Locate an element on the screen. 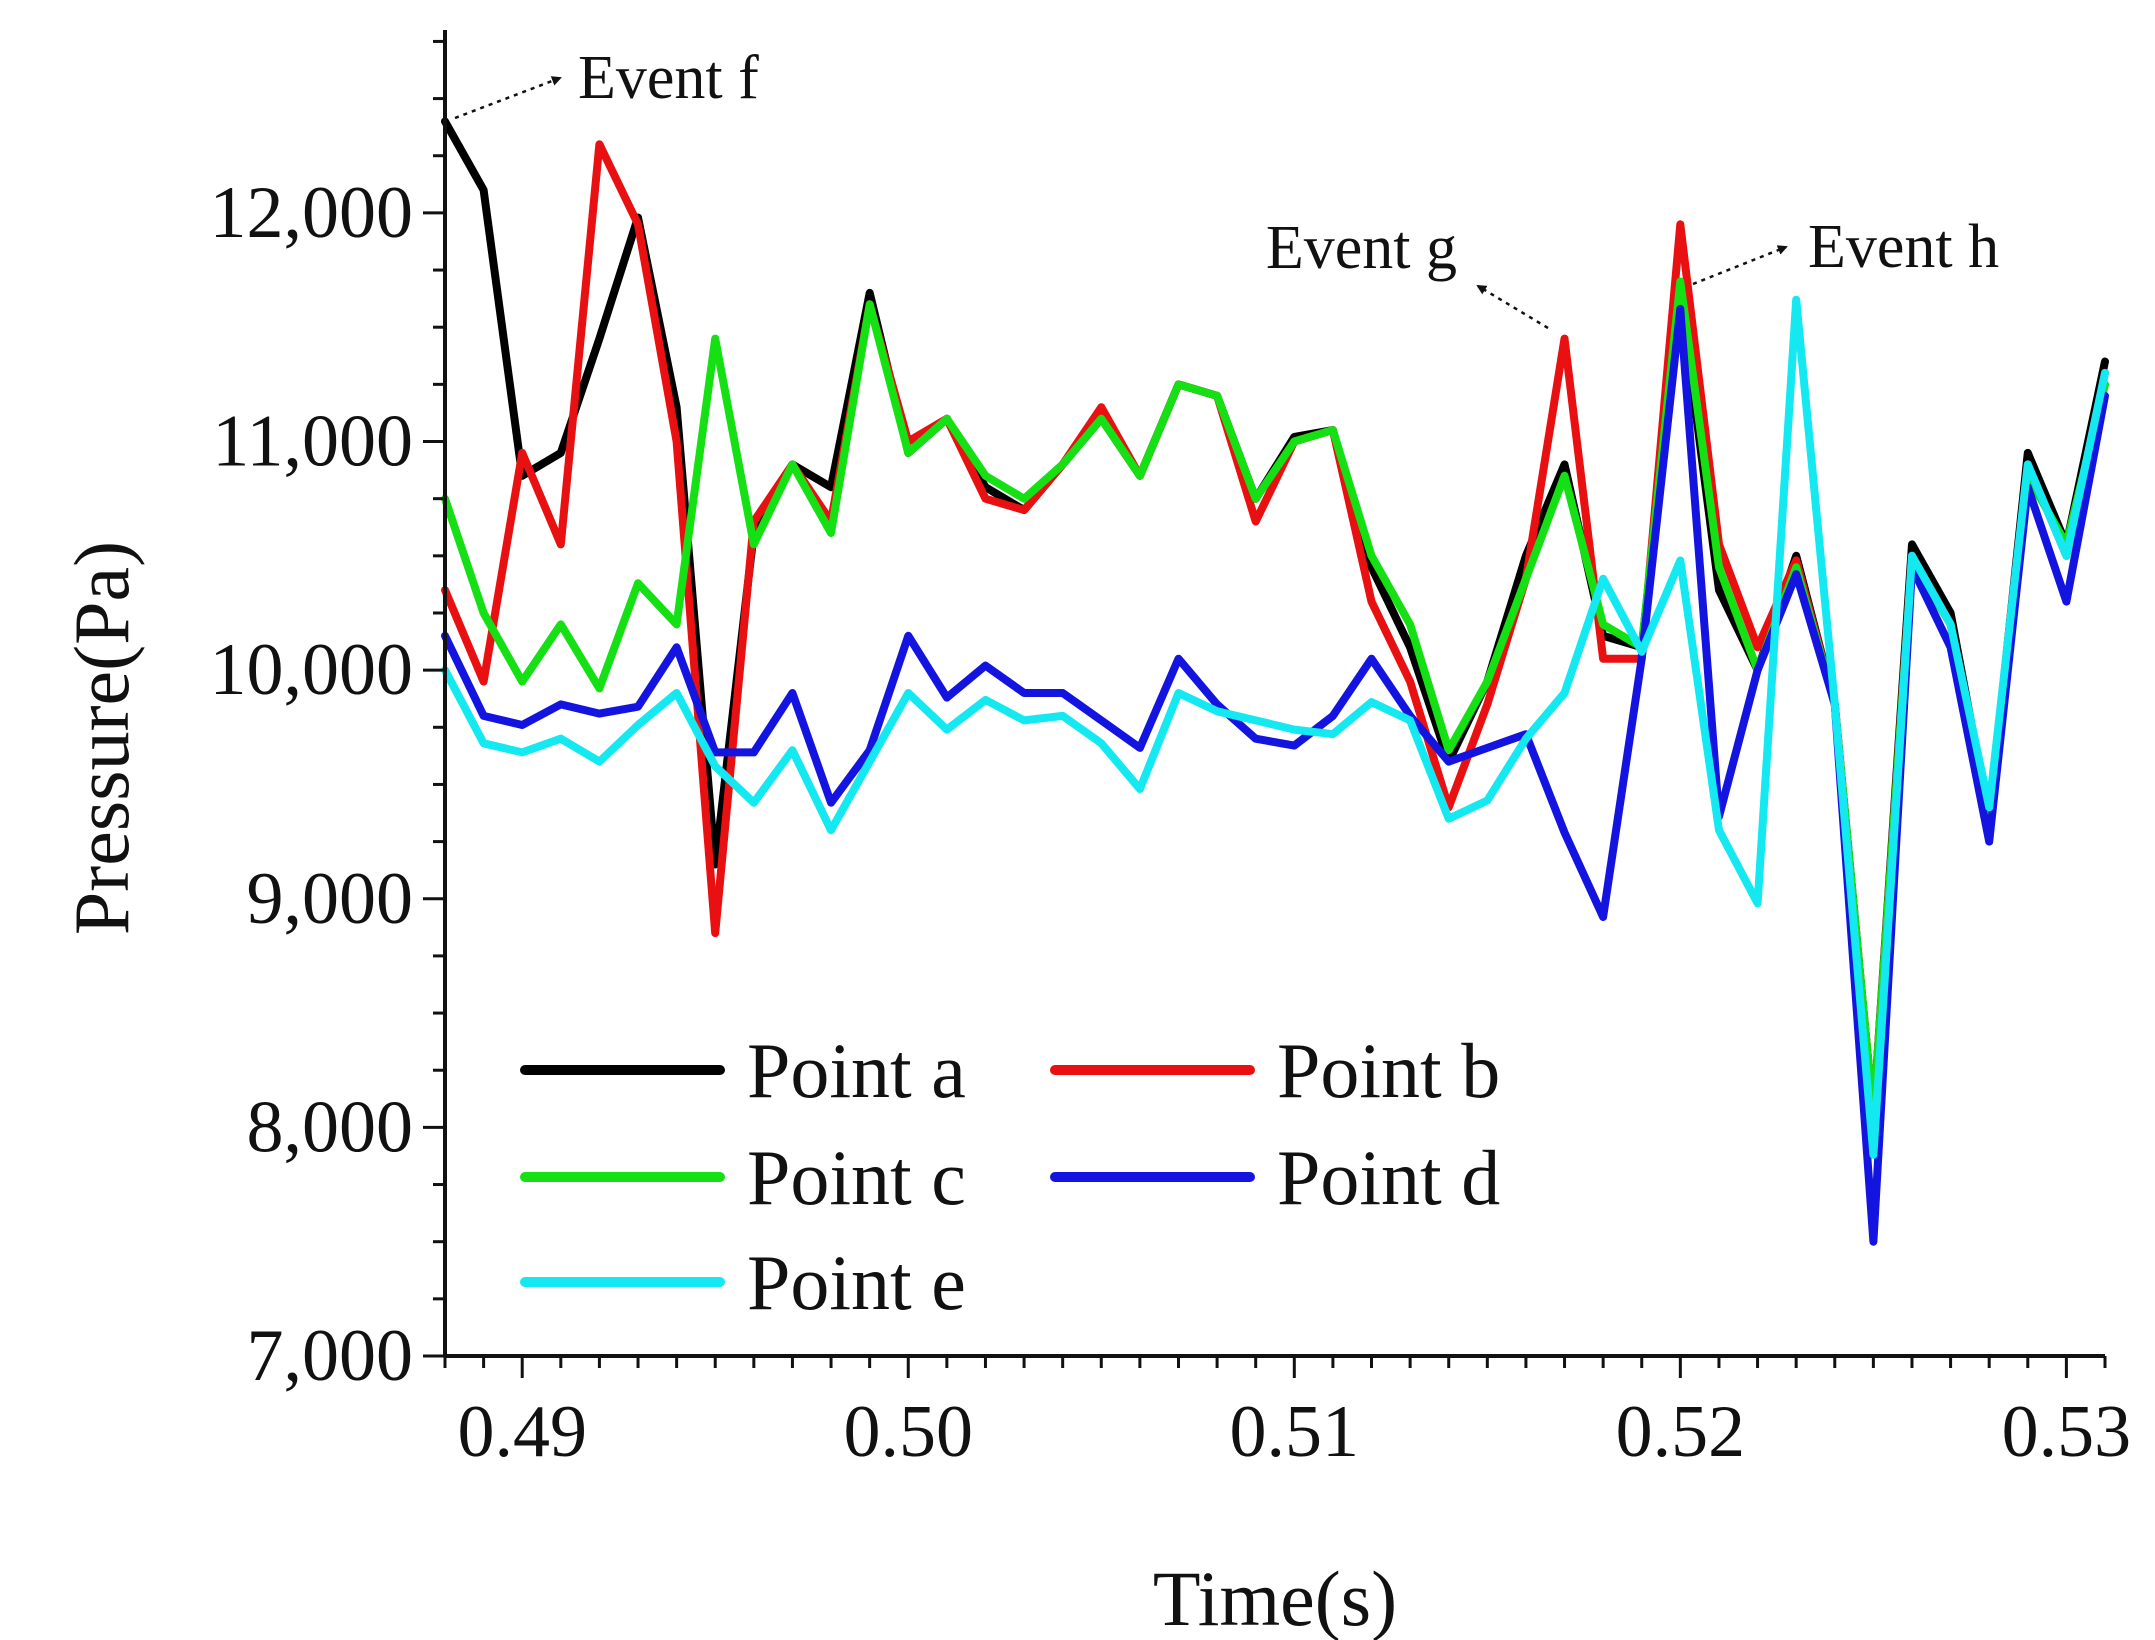 This screenshot has height=1640, width=2155. legend-label: Point d is located at coordinates (1388, 1177).